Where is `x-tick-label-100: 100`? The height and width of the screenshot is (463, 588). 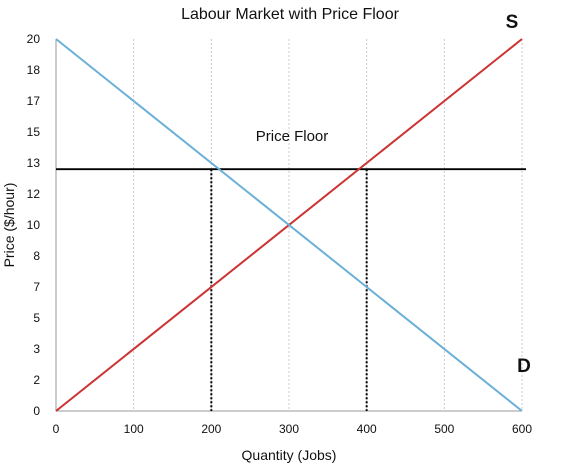
x-tick-label-100: 100 is located at coordinates (134, 429).